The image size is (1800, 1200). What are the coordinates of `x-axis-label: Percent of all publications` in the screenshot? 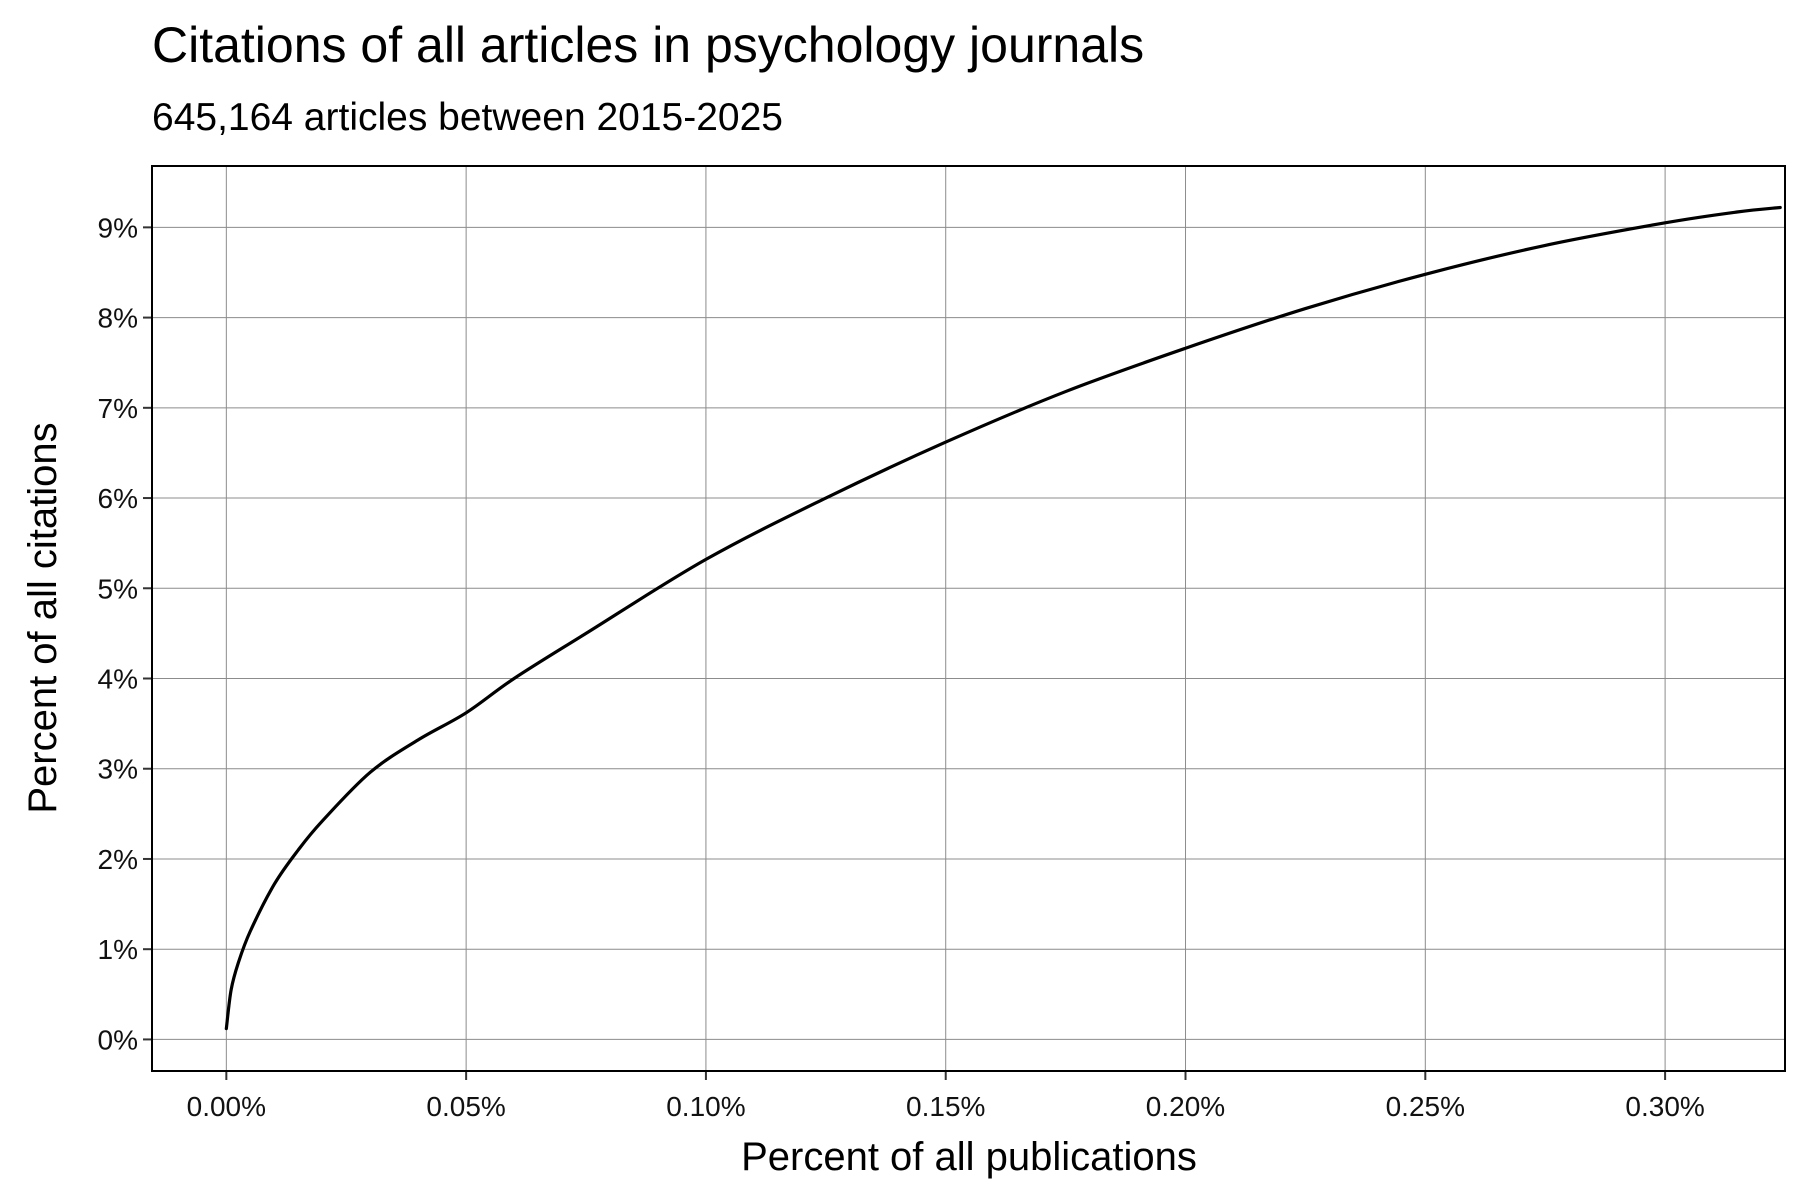 It's located at (969, 1157).